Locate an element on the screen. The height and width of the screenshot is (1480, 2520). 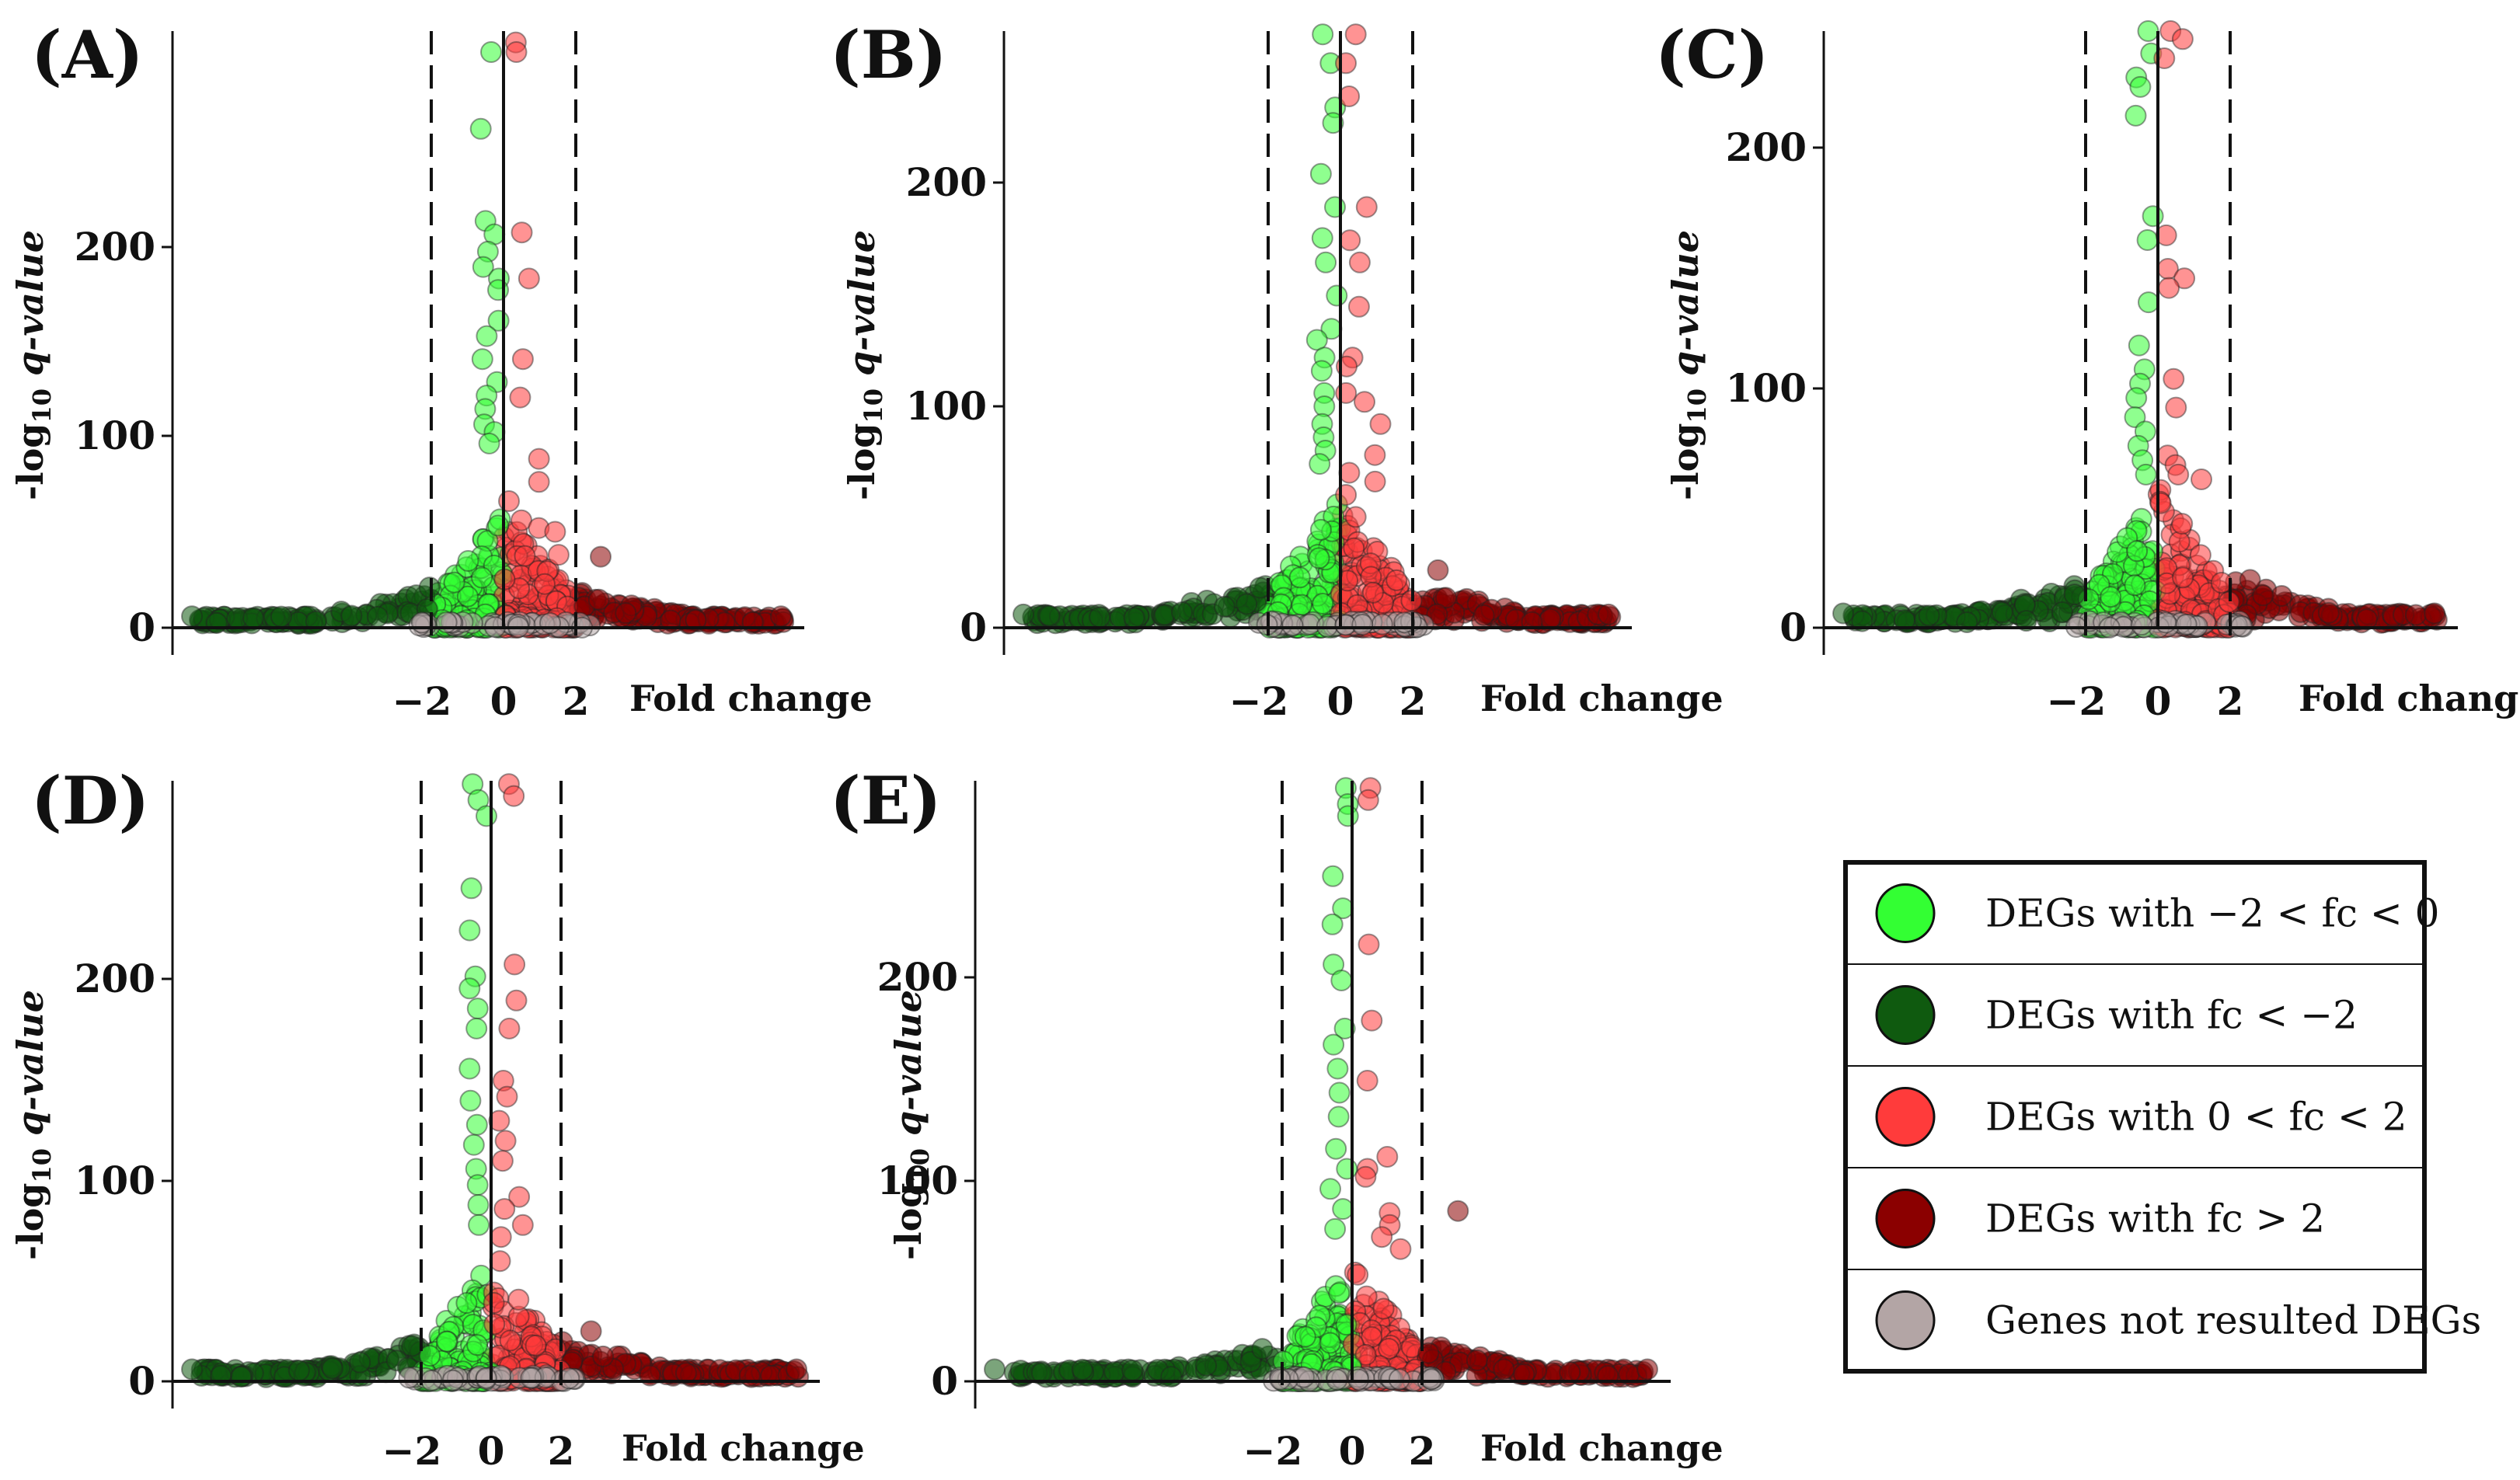
legend-label: DEGs with fc < −2 is located at coordinates (2172, 1015).